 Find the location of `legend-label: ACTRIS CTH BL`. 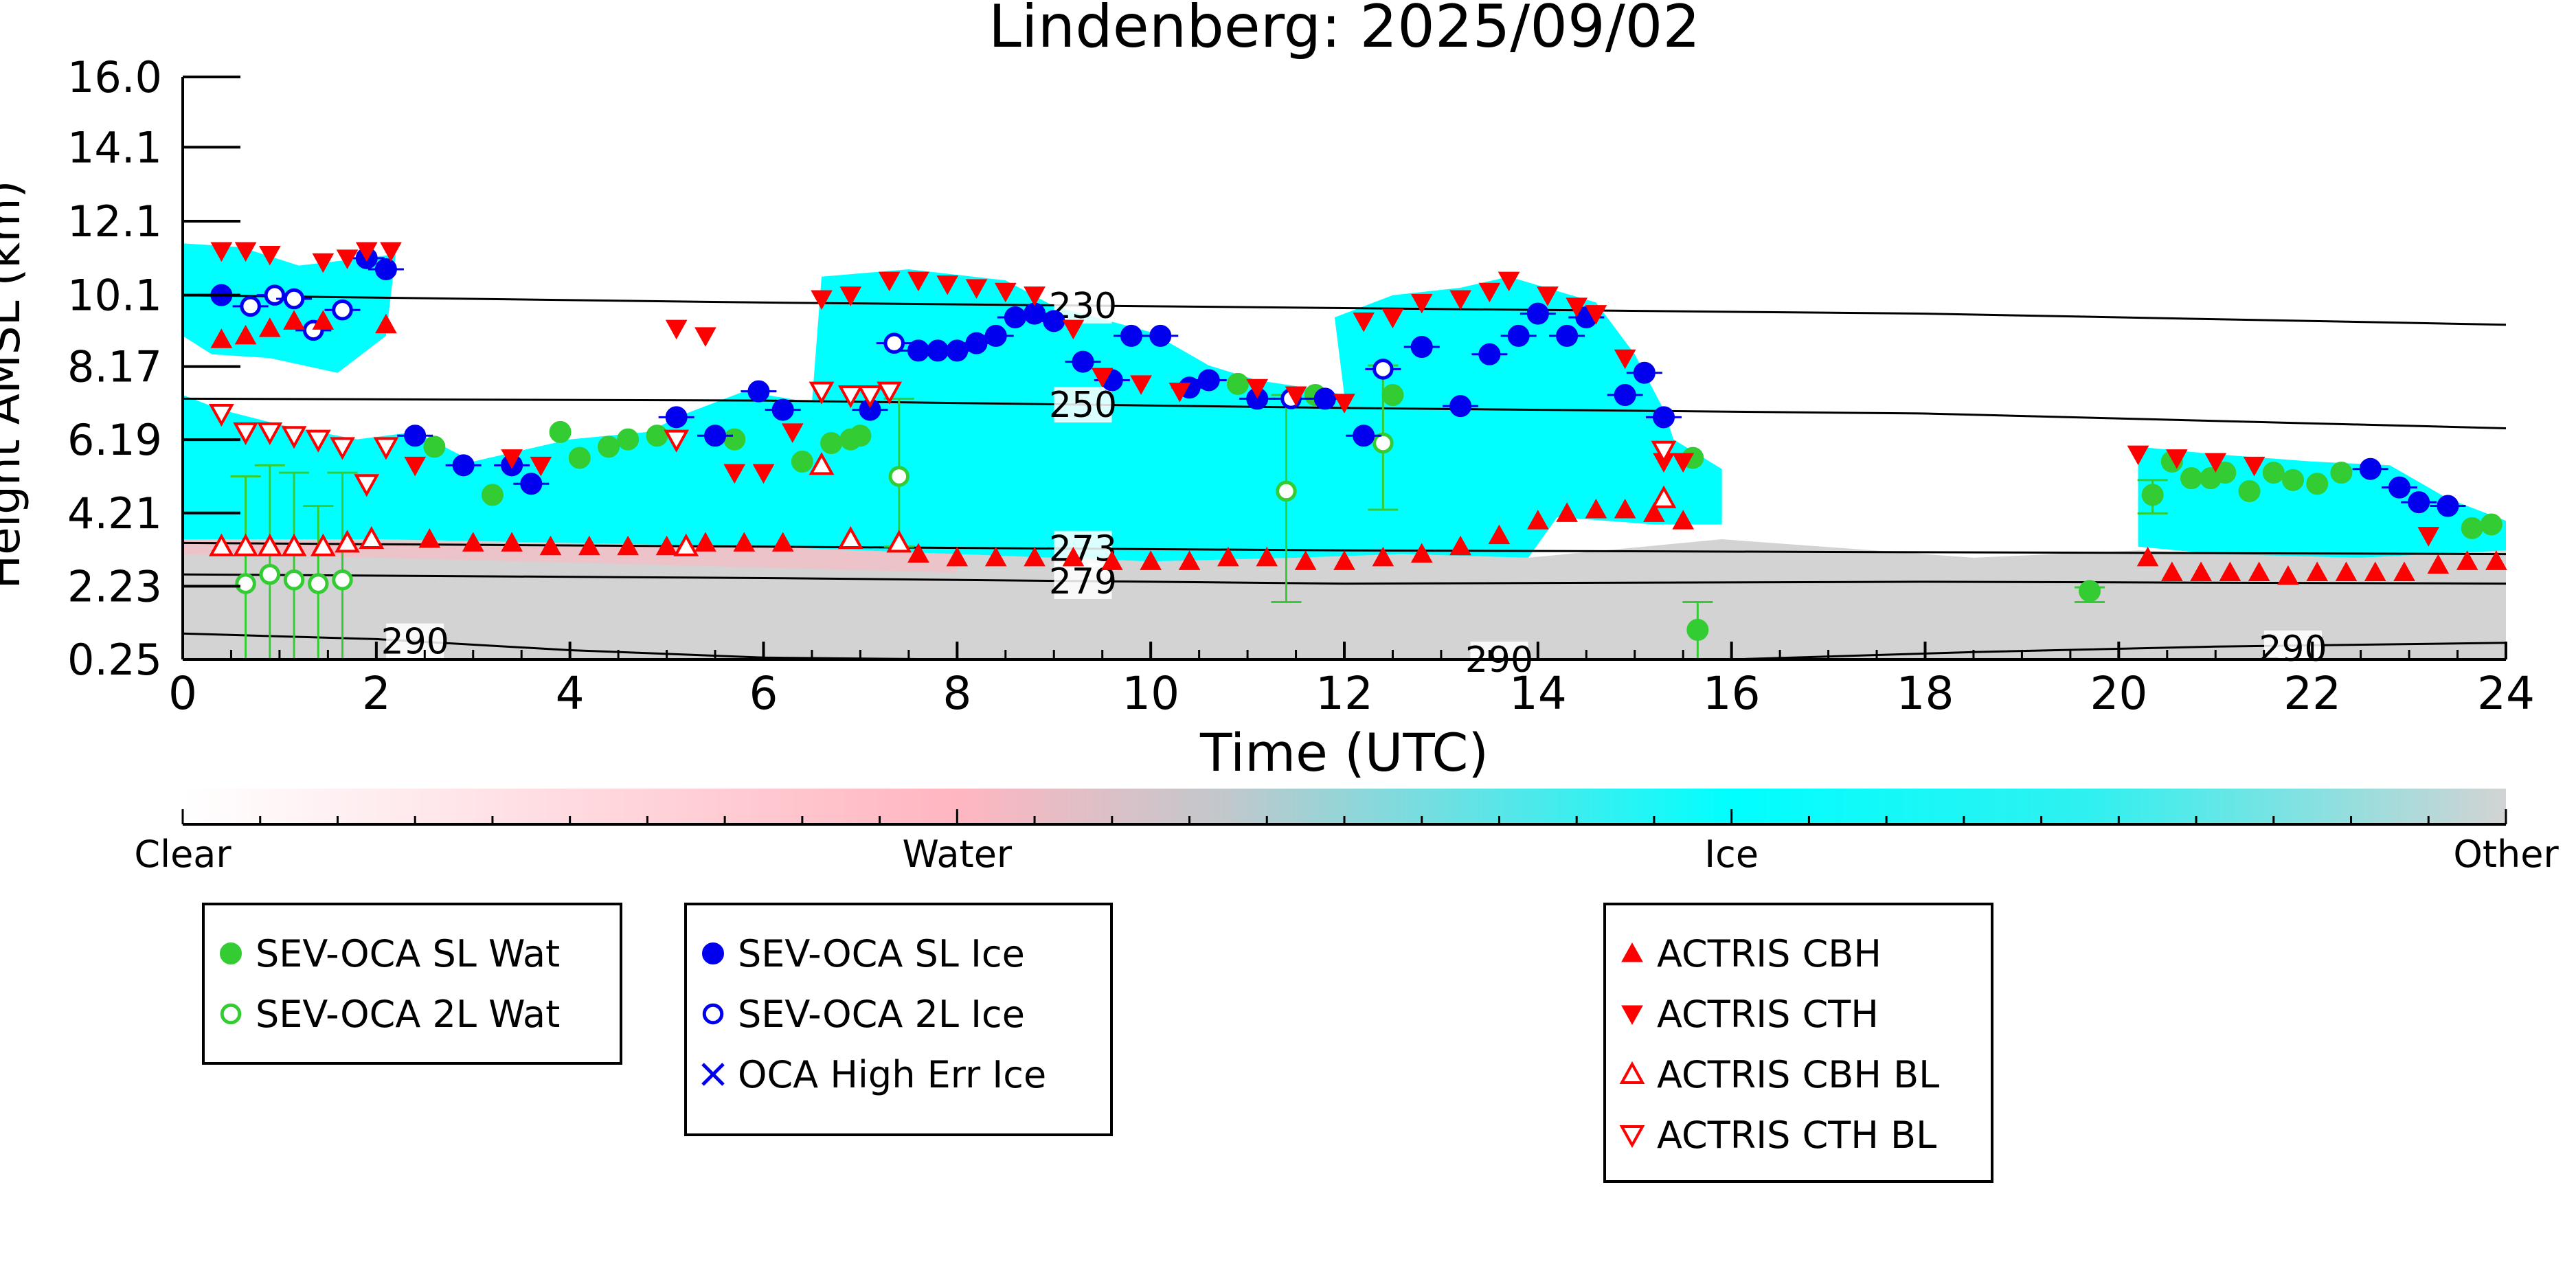

legend-label: ACTRIS CTH BL is located at coordinates (1796, 1135).